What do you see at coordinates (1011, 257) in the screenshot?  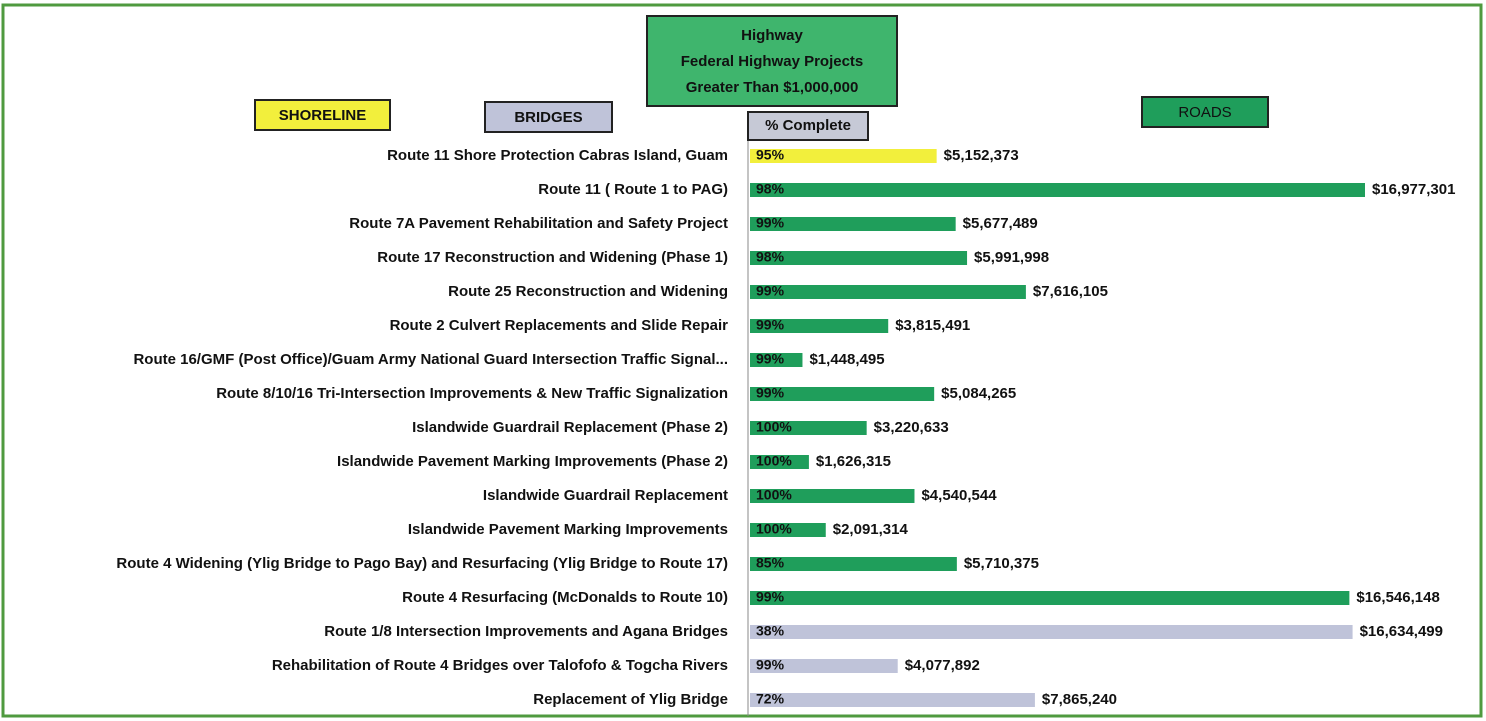 I see `value-label: $5,991,998` at bounding box center [1011, 257].